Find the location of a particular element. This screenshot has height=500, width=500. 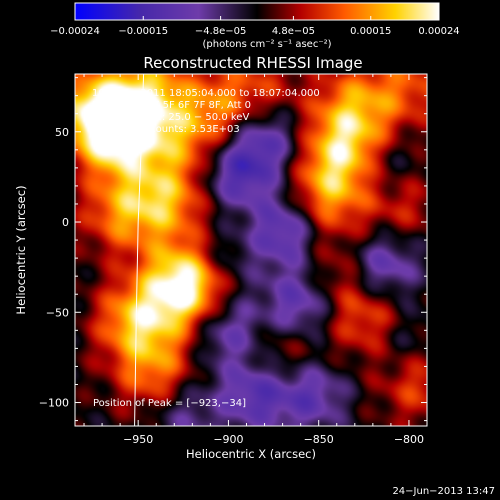

colorbar-gradient is located at coordinates (257, 11).